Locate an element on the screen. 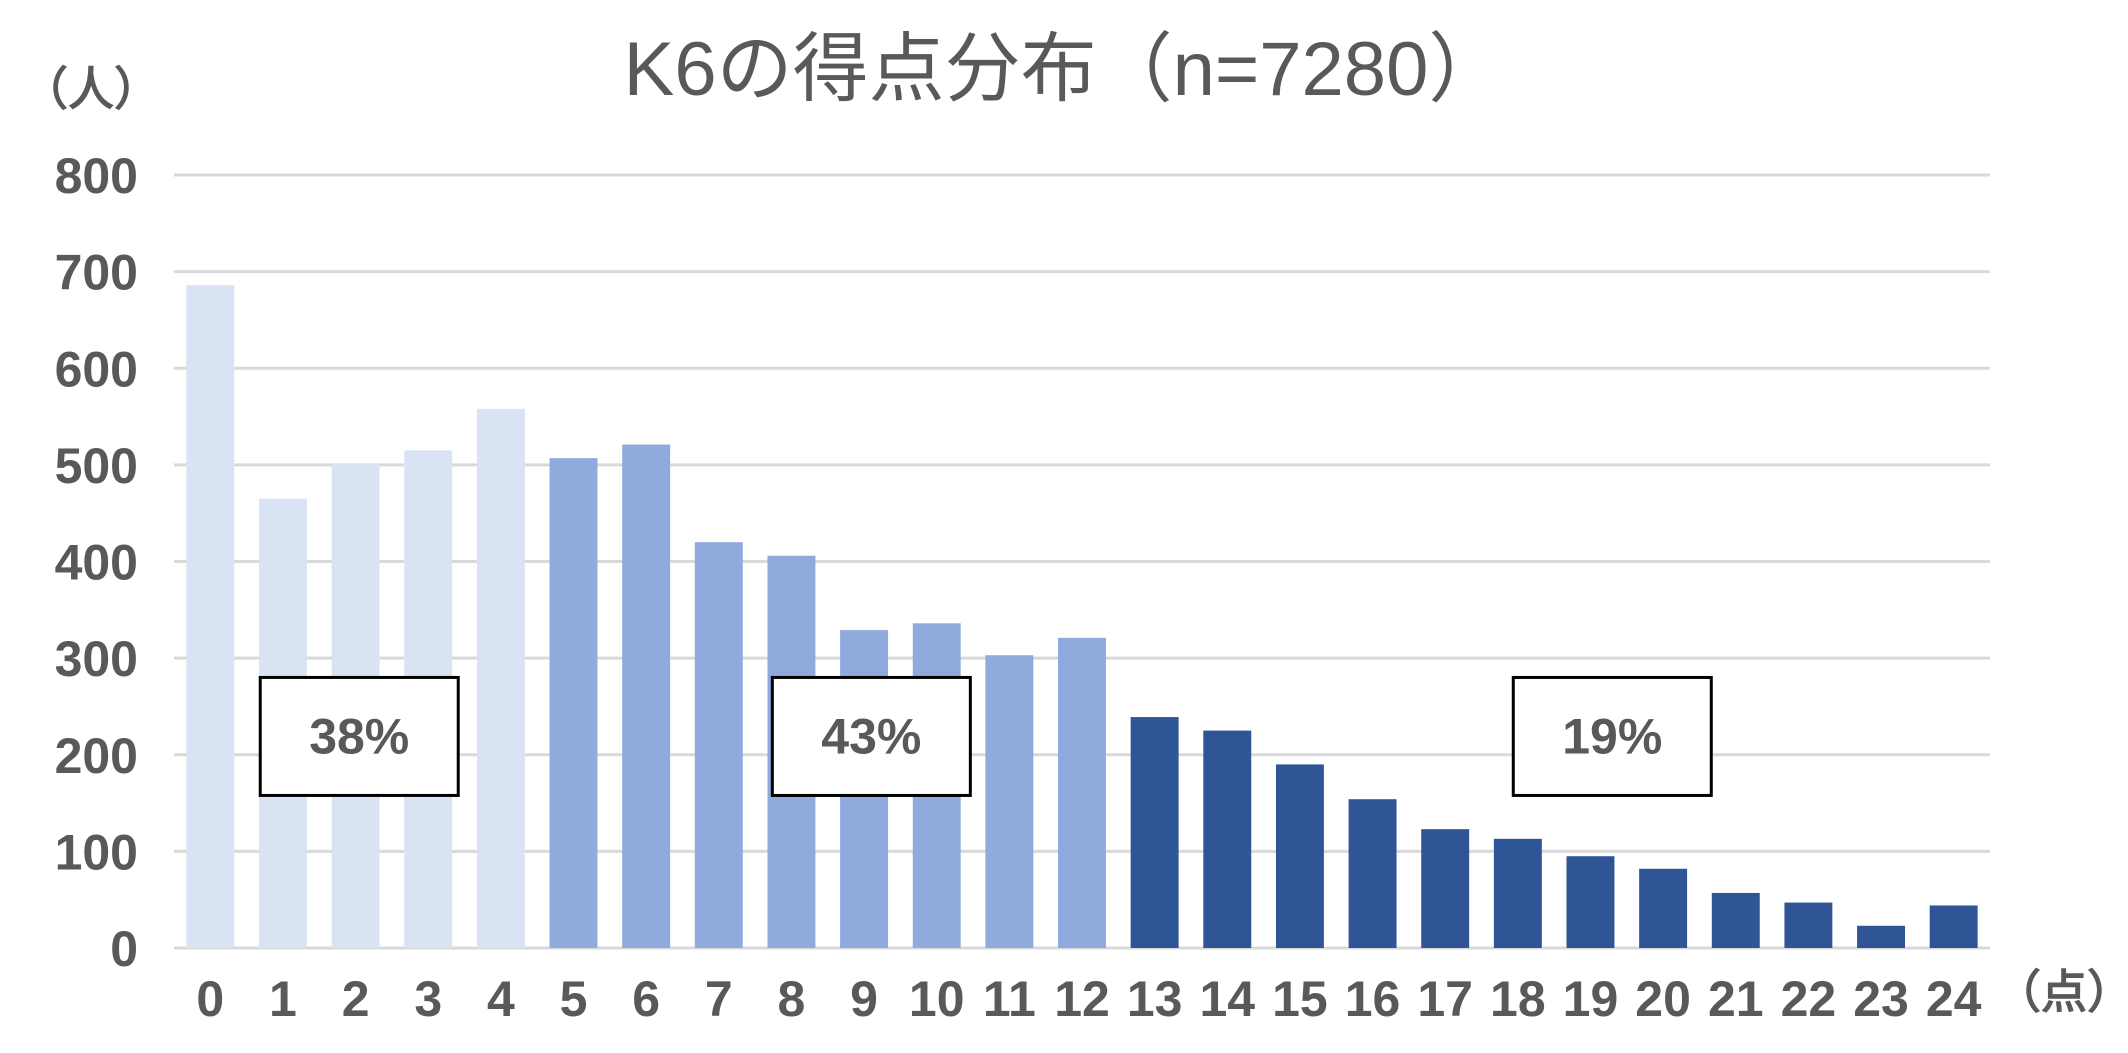  percentage-boxes: 38% 43% 19% is located at coordinates (985, 736).